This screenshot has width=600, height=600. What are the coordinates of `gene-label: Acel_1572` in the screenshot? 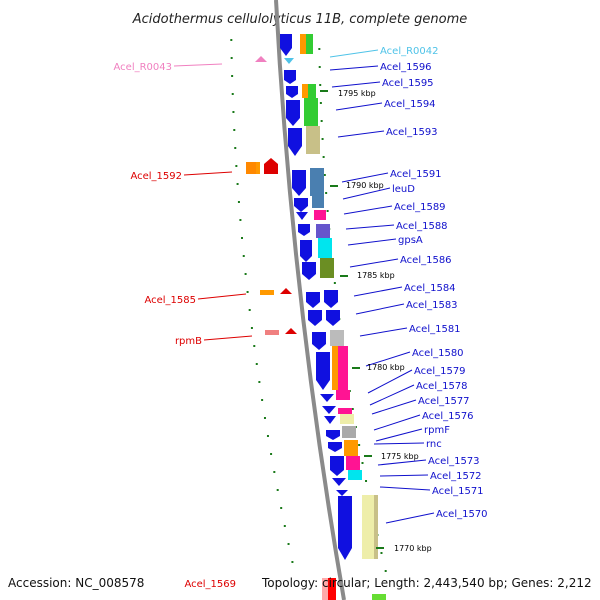 It's located at (456, 476).